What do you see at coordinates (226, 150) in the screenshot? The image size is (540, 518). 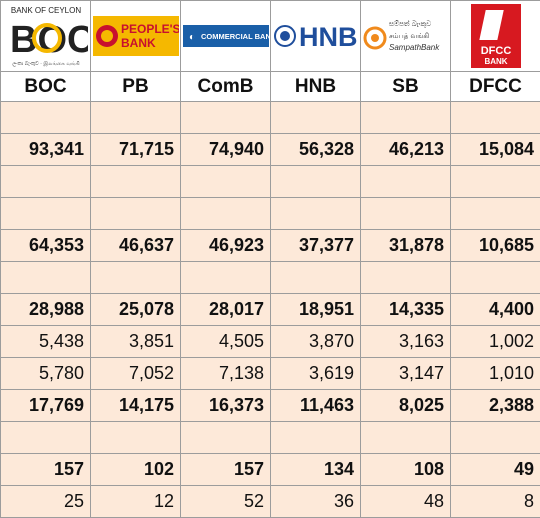 I see `table-cell: 74,940` at bounding box center [226, 150].